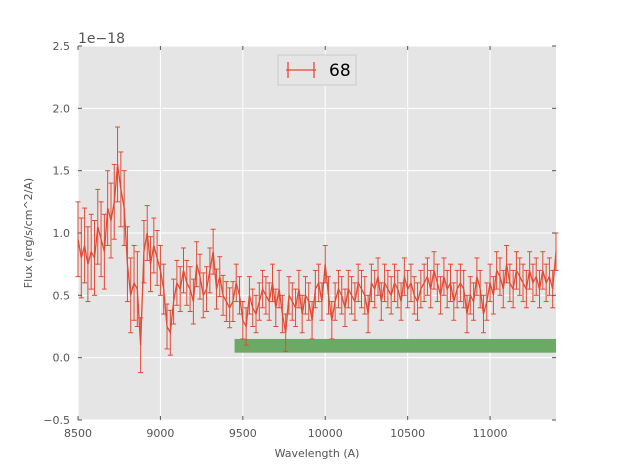 The image size is (617, 467). I want to click on legend-label: 68, so click(340, 71).